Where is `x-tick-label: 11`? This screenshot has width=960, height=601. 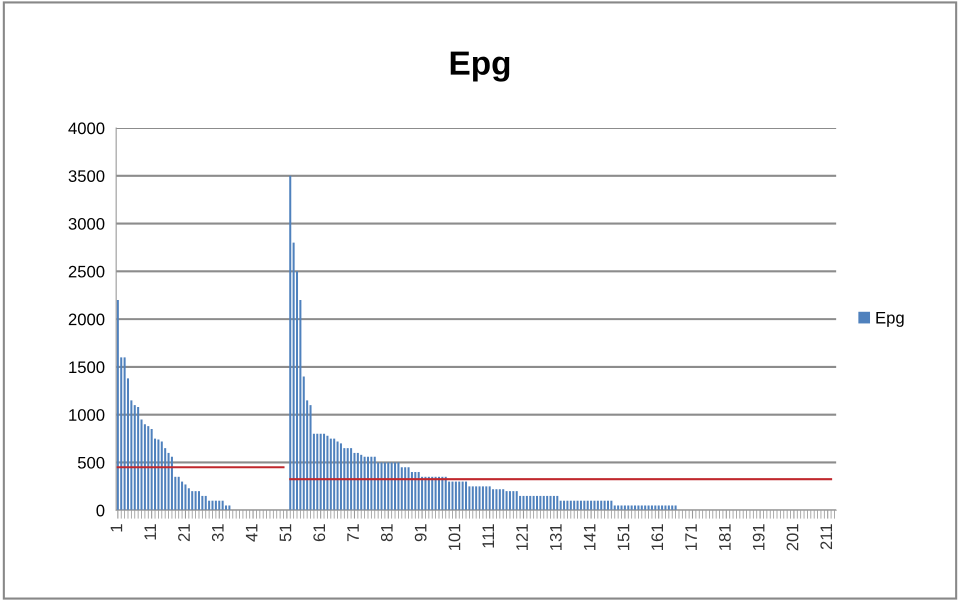 x-tick-label: 11 is located at coordinates (150, 532).